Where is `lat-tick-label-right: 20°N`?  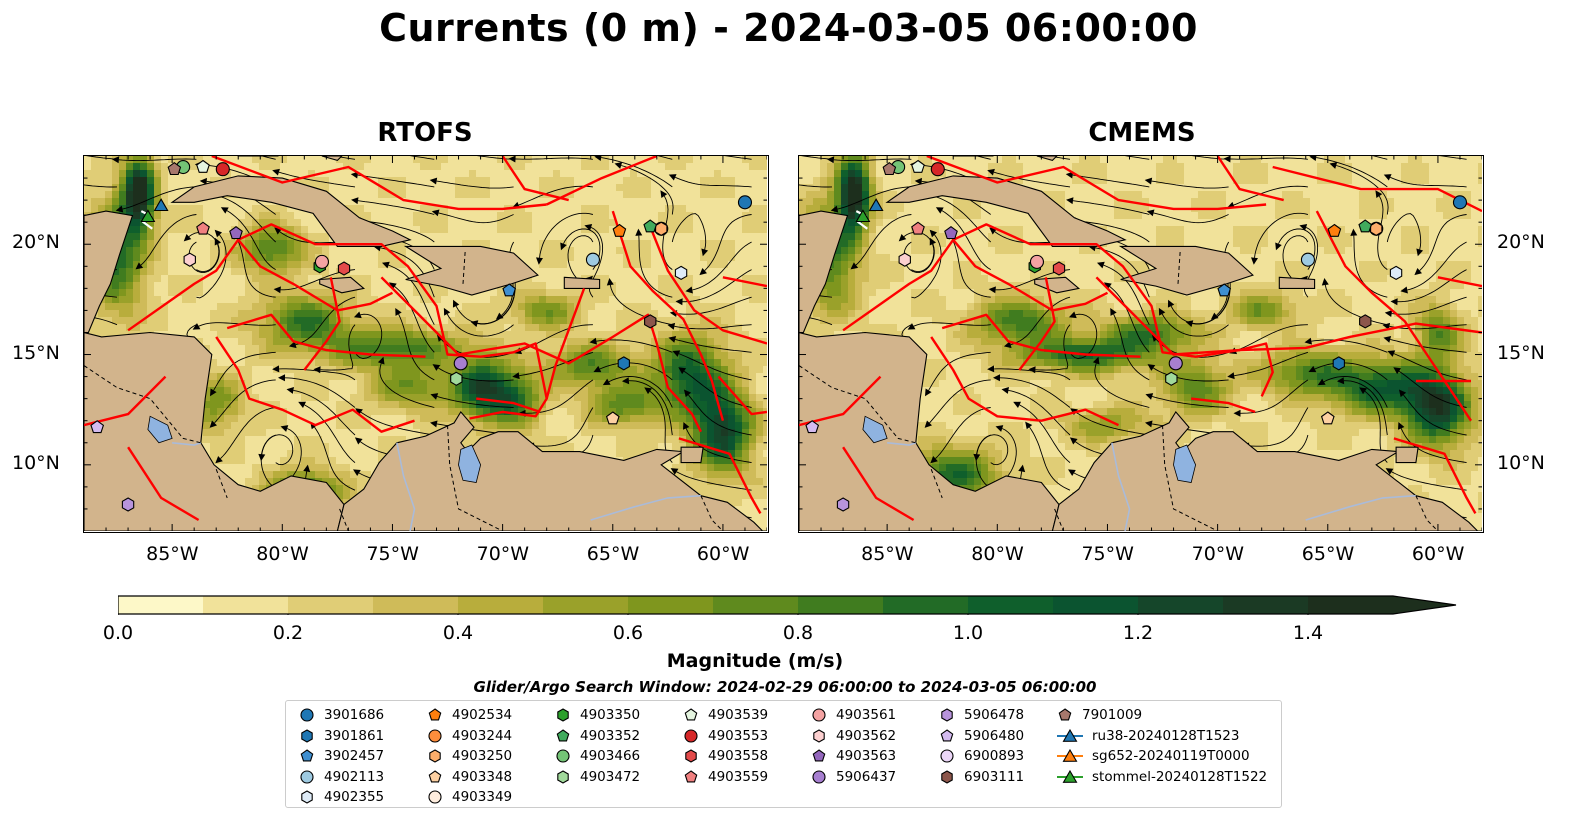
lat-tick-label-right: 20°N is located at coordinates (1521, 242).